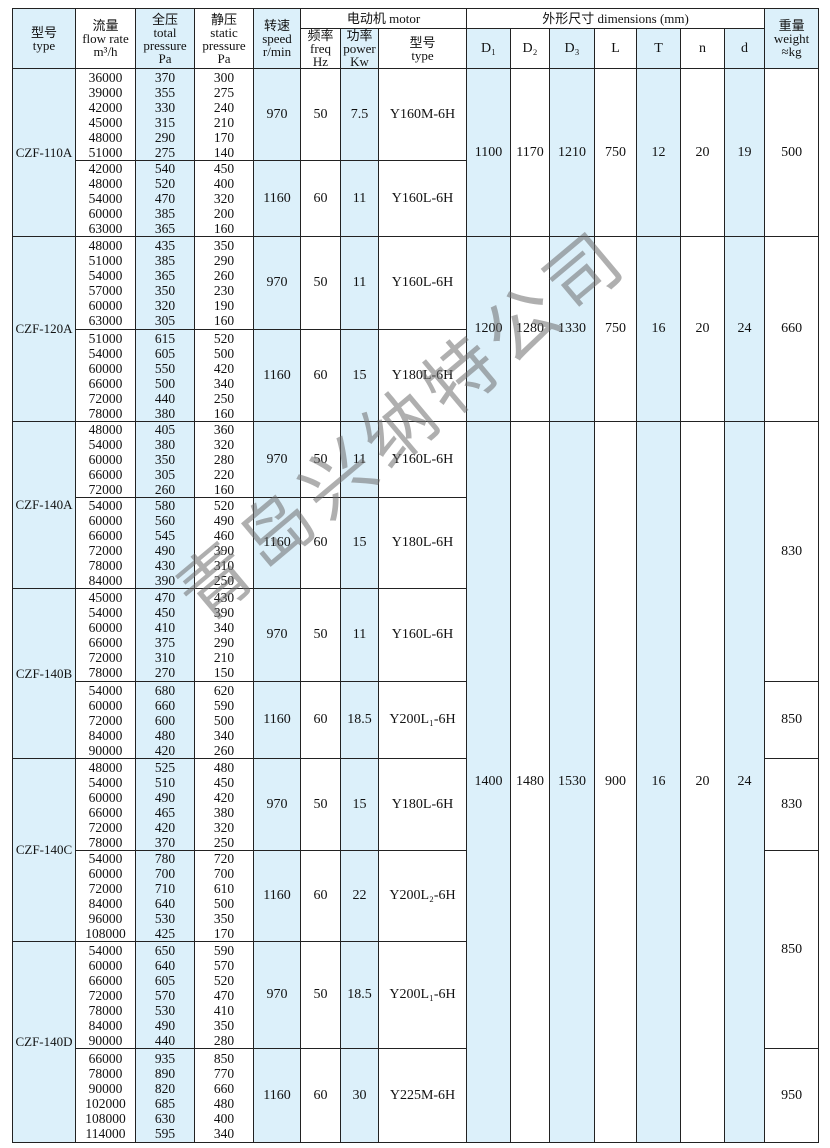 The height and width of the screenshot is (1148, 830). I want to click on total-pressure-values: 780 700 710 640 530 425, so click(165, 896).